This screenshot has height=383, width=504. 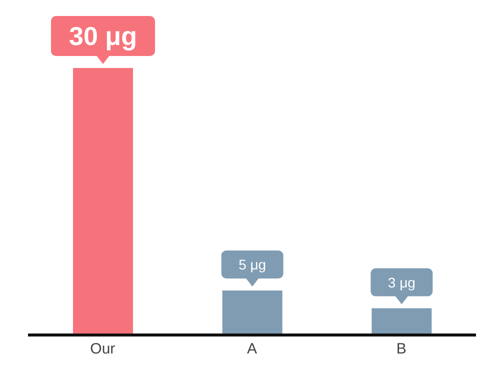 What do you see at coordinates (252, 349) in the screenshot?
I see `x-tick-label: A` at bounding box center [252, 349].